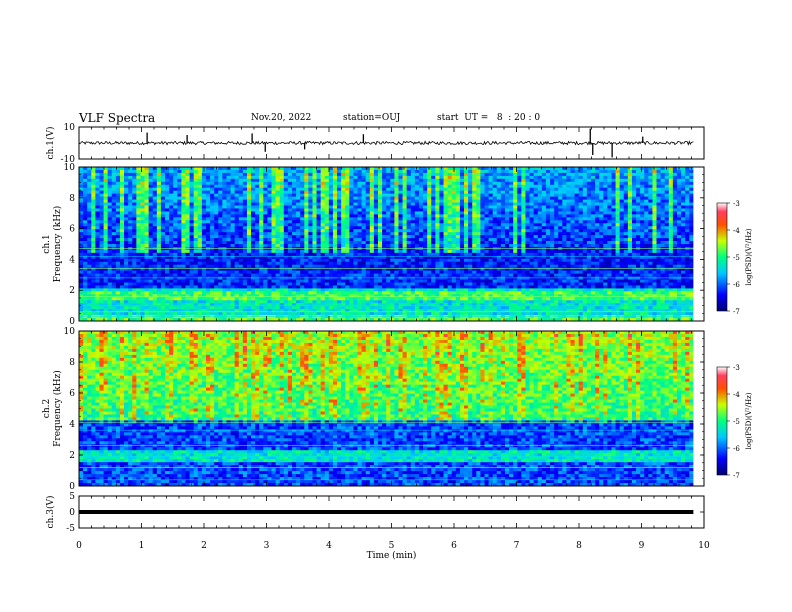  I want to click on xtick-10: 10, so click(704, 546).